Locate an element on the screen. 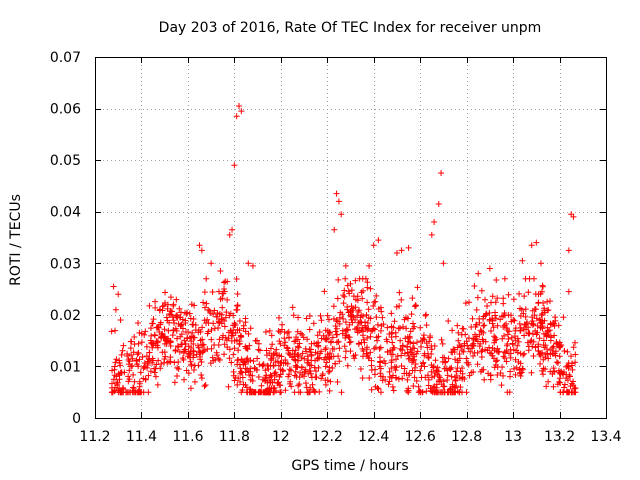  y-tick-label: 0 is located at coordinates (76, 419).